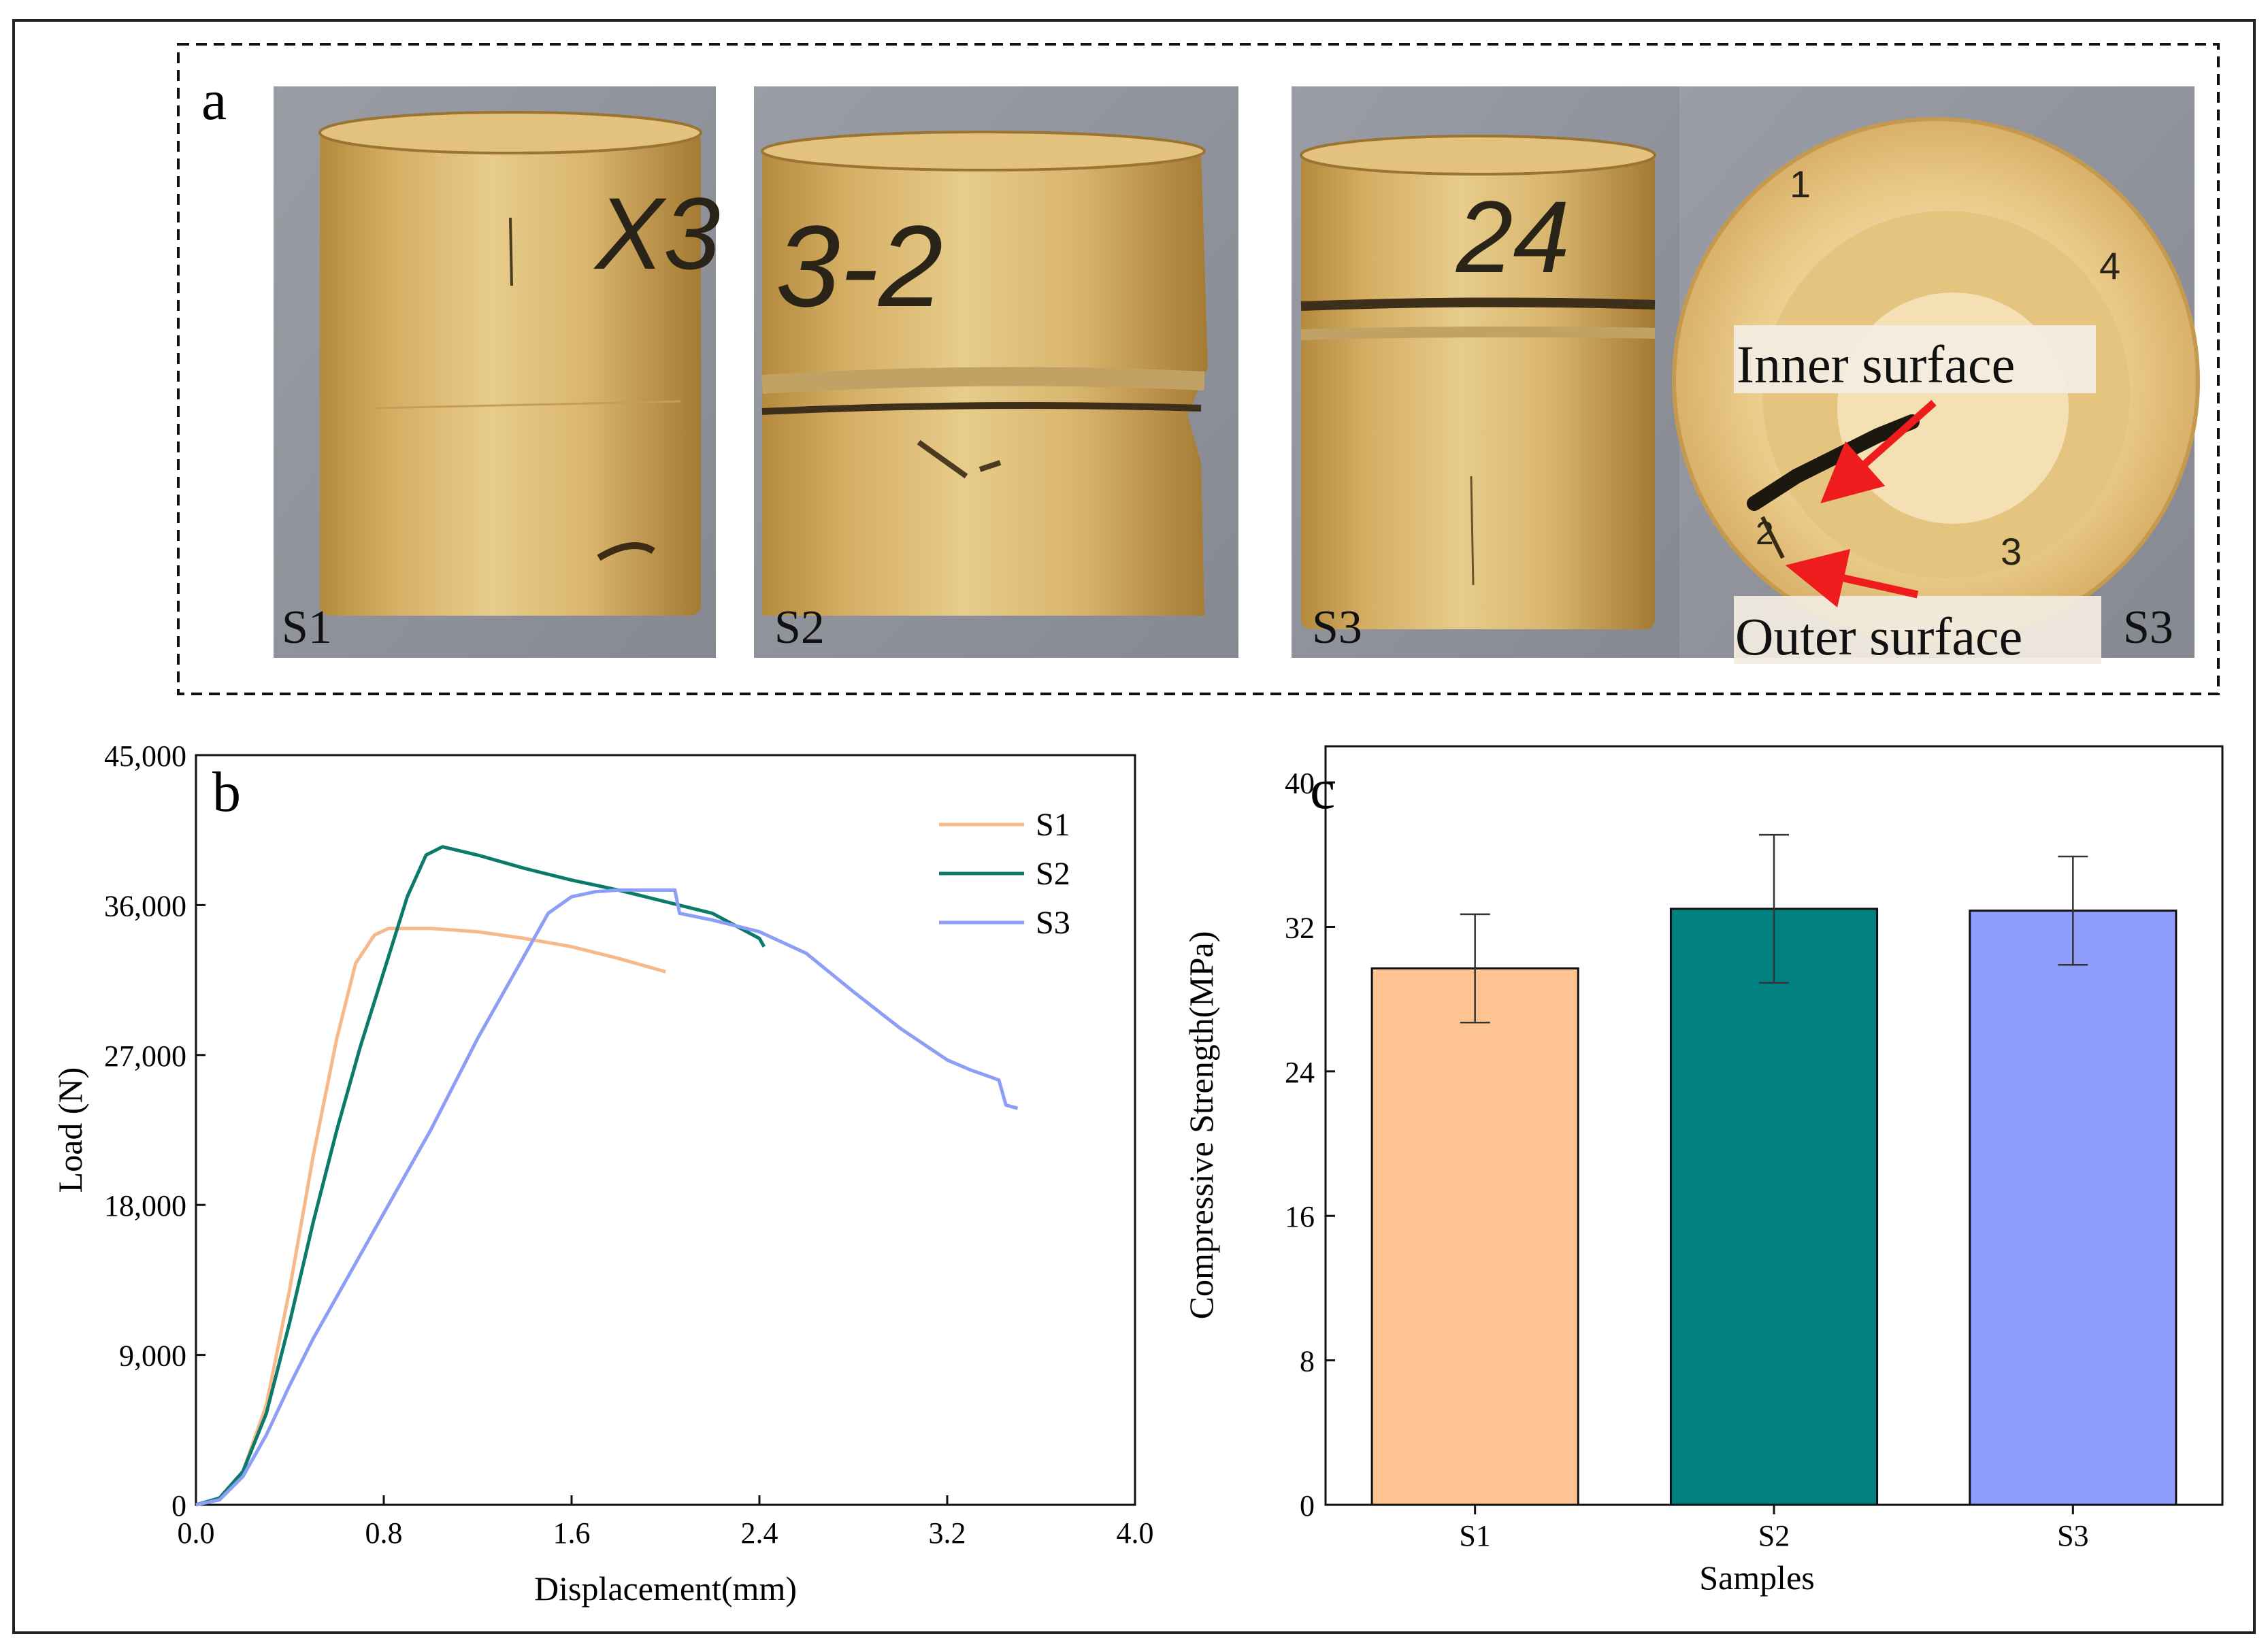  What do you see at coordinates (2011, 551) in the screenshot?
I see `ring-marking-3: 3` at bounding box center [2011, 551].